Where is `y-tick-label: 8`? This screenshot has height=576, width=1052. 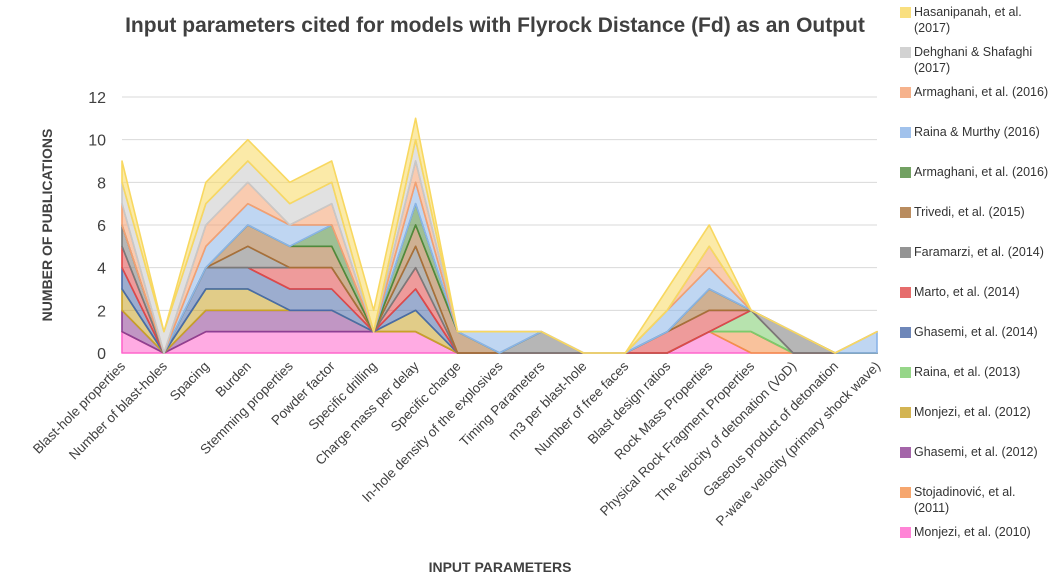
y-tick-label: 8 is located at coordinates (101, 183).